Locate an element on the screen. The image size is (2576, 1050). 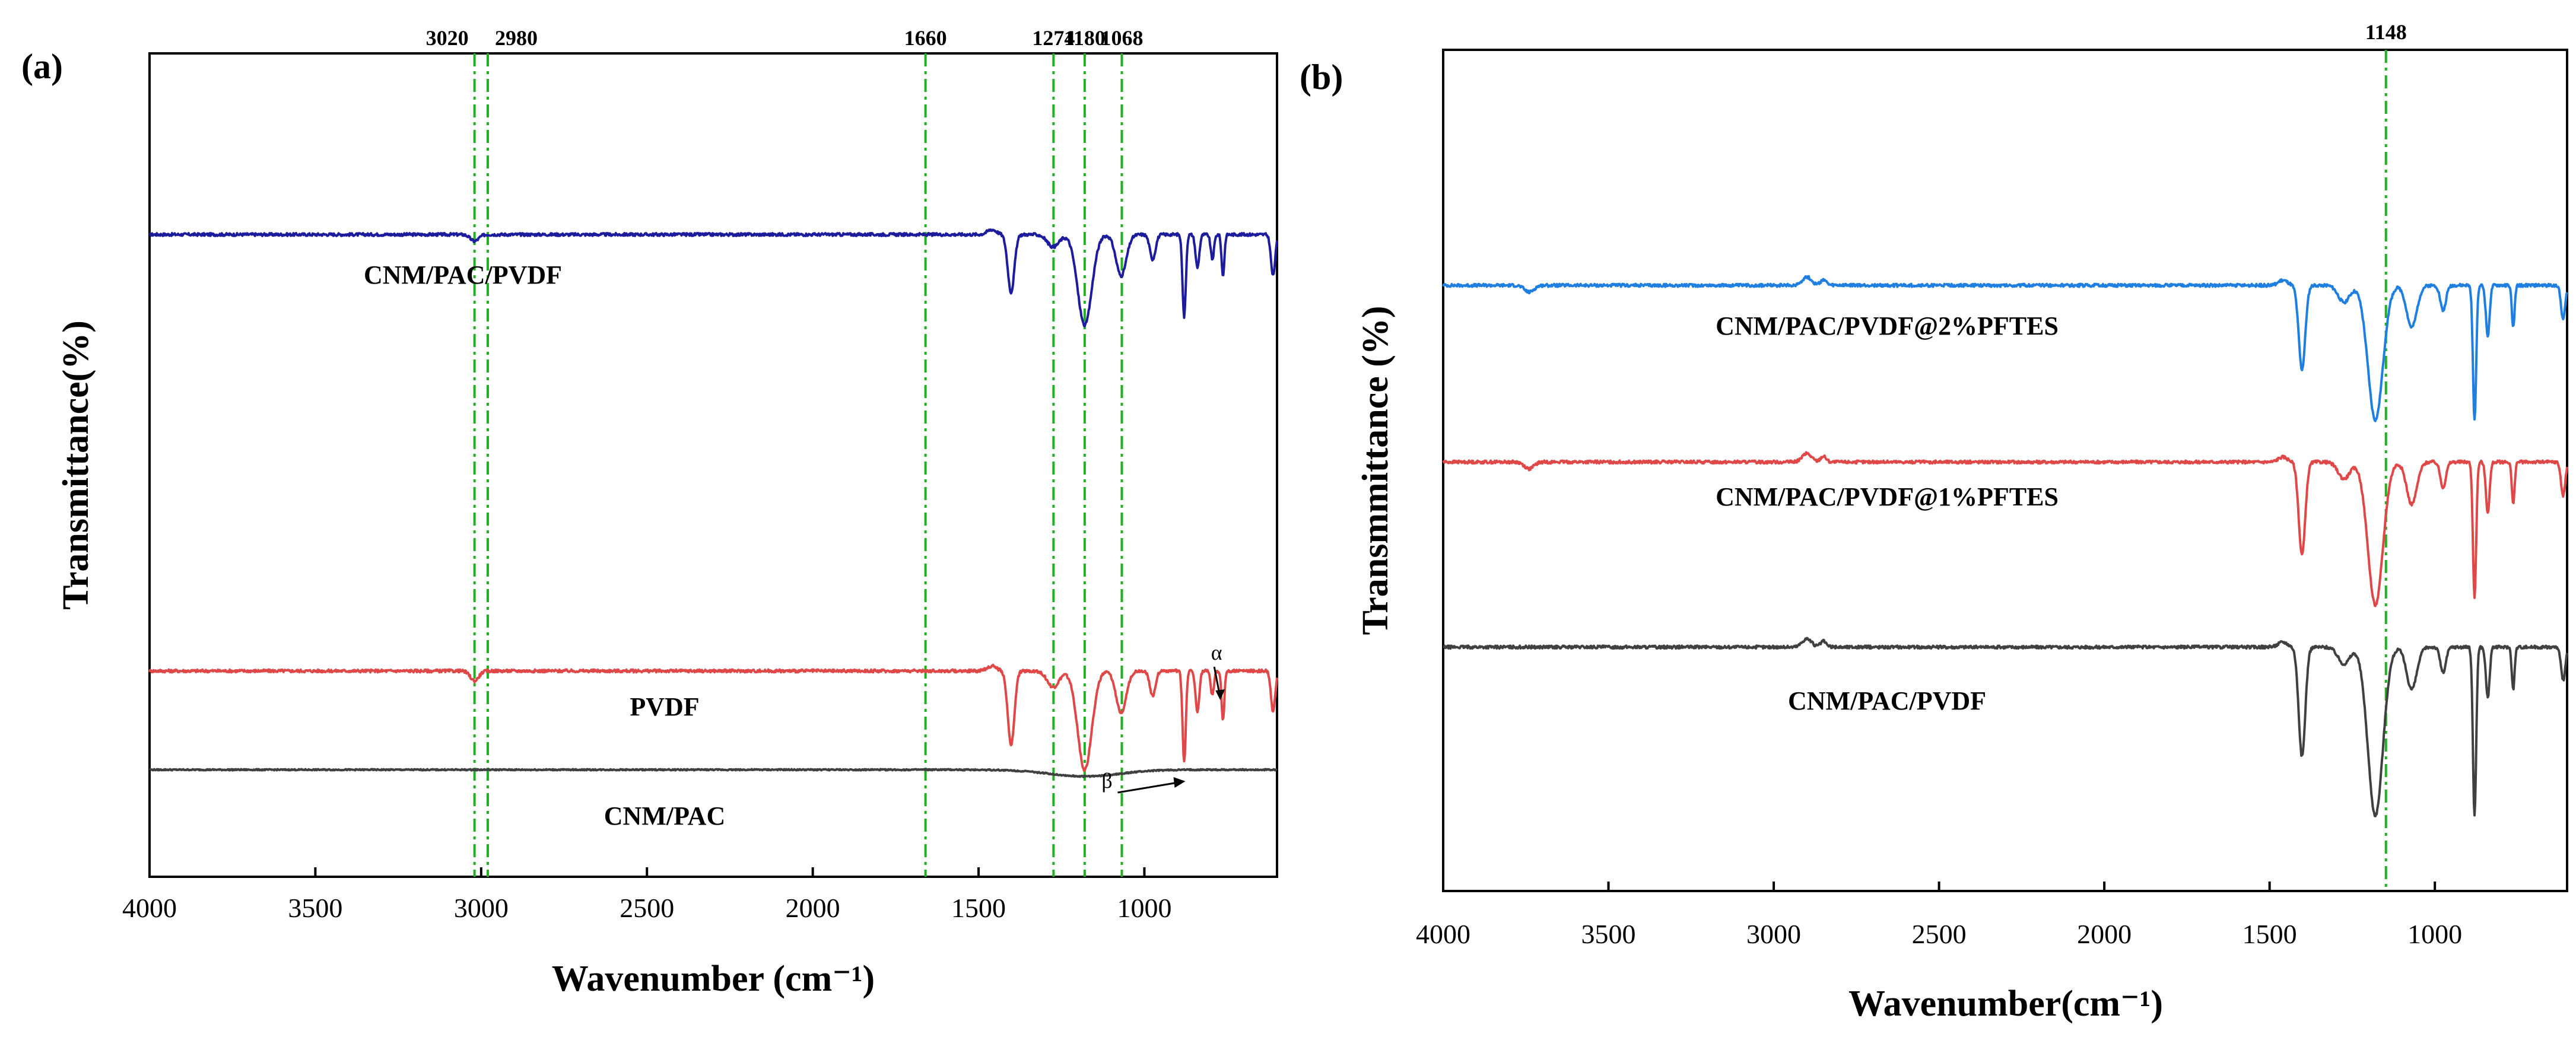
panel-a-curve-labels: CNM/PAC/PVDF PVDF CNM/PAC is located at coordinates (544, 545).